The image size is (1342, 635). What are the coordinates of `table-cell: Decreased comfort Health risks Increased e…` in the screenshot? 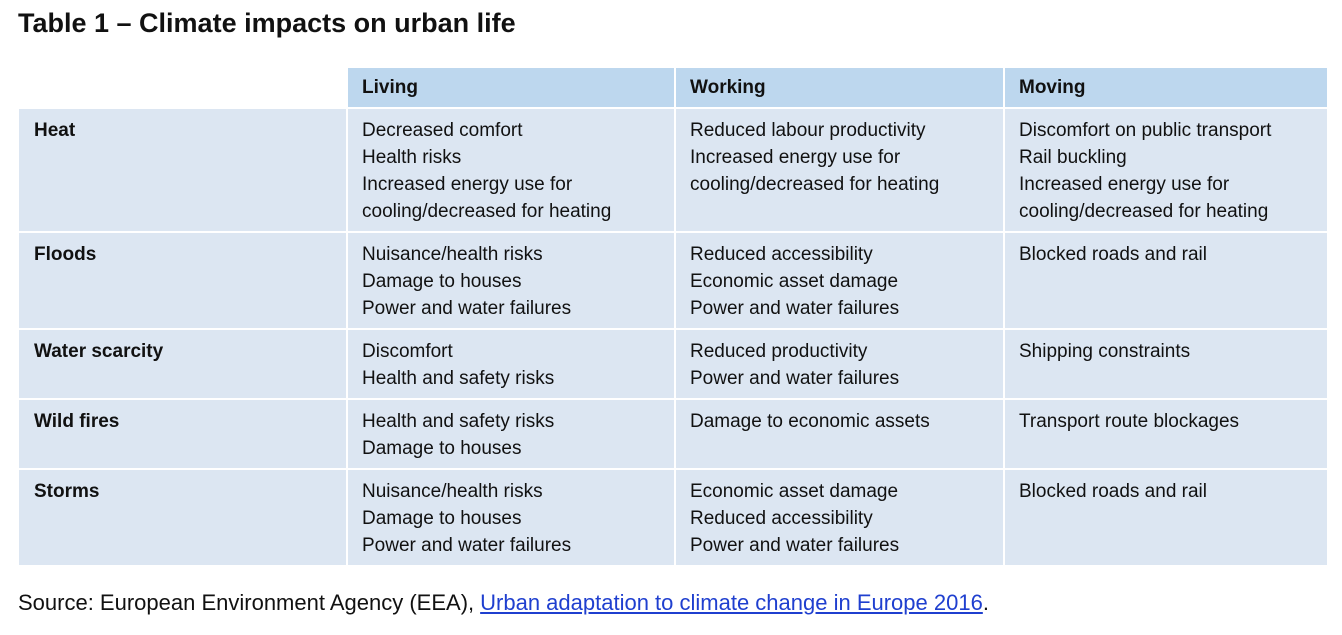 It's located at (511, 170).